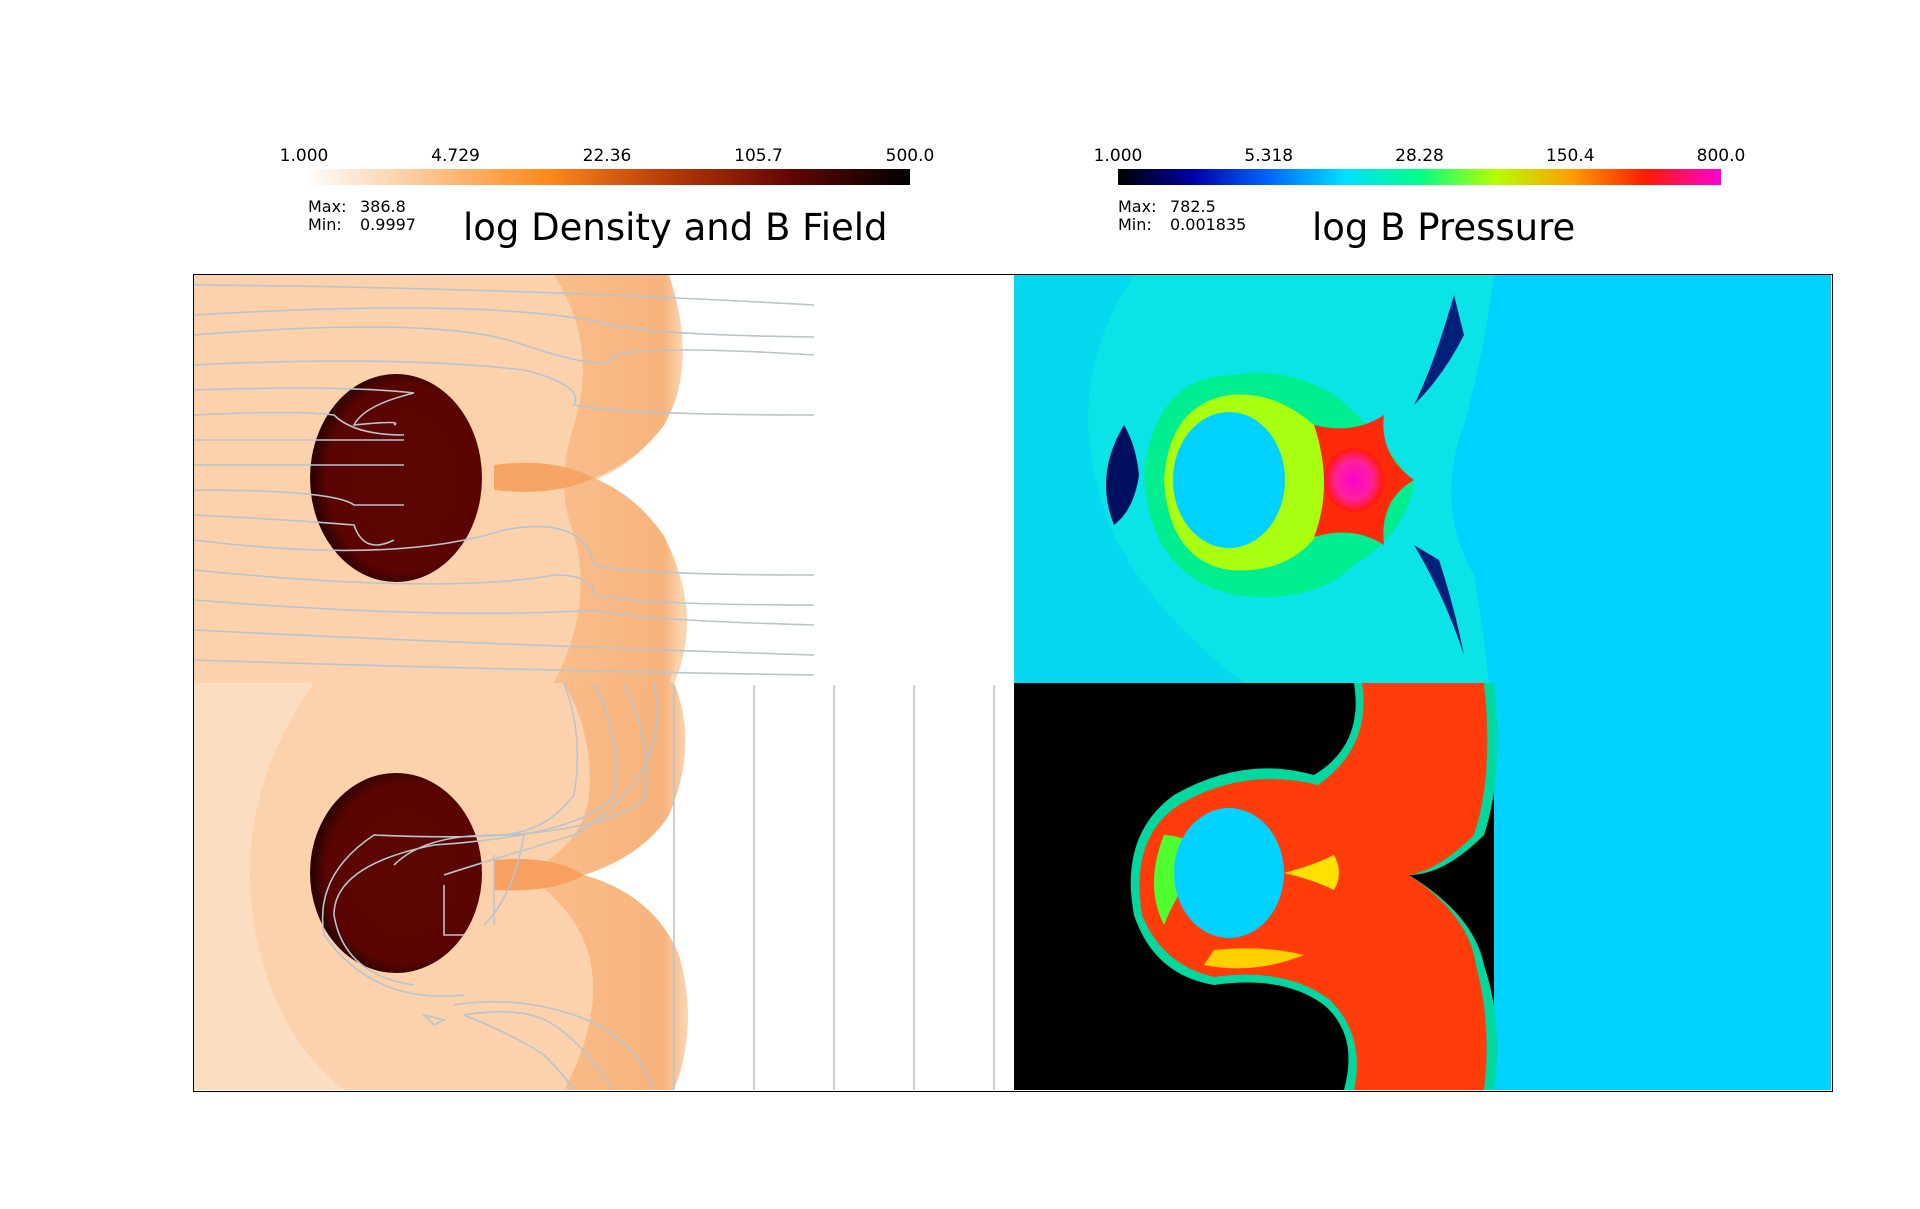 The image size is (1920, 1209). What do you see at coordinates (396, 873) in the screenshot?
I see `density-clump-bottom` at bounding box center [396, 873].